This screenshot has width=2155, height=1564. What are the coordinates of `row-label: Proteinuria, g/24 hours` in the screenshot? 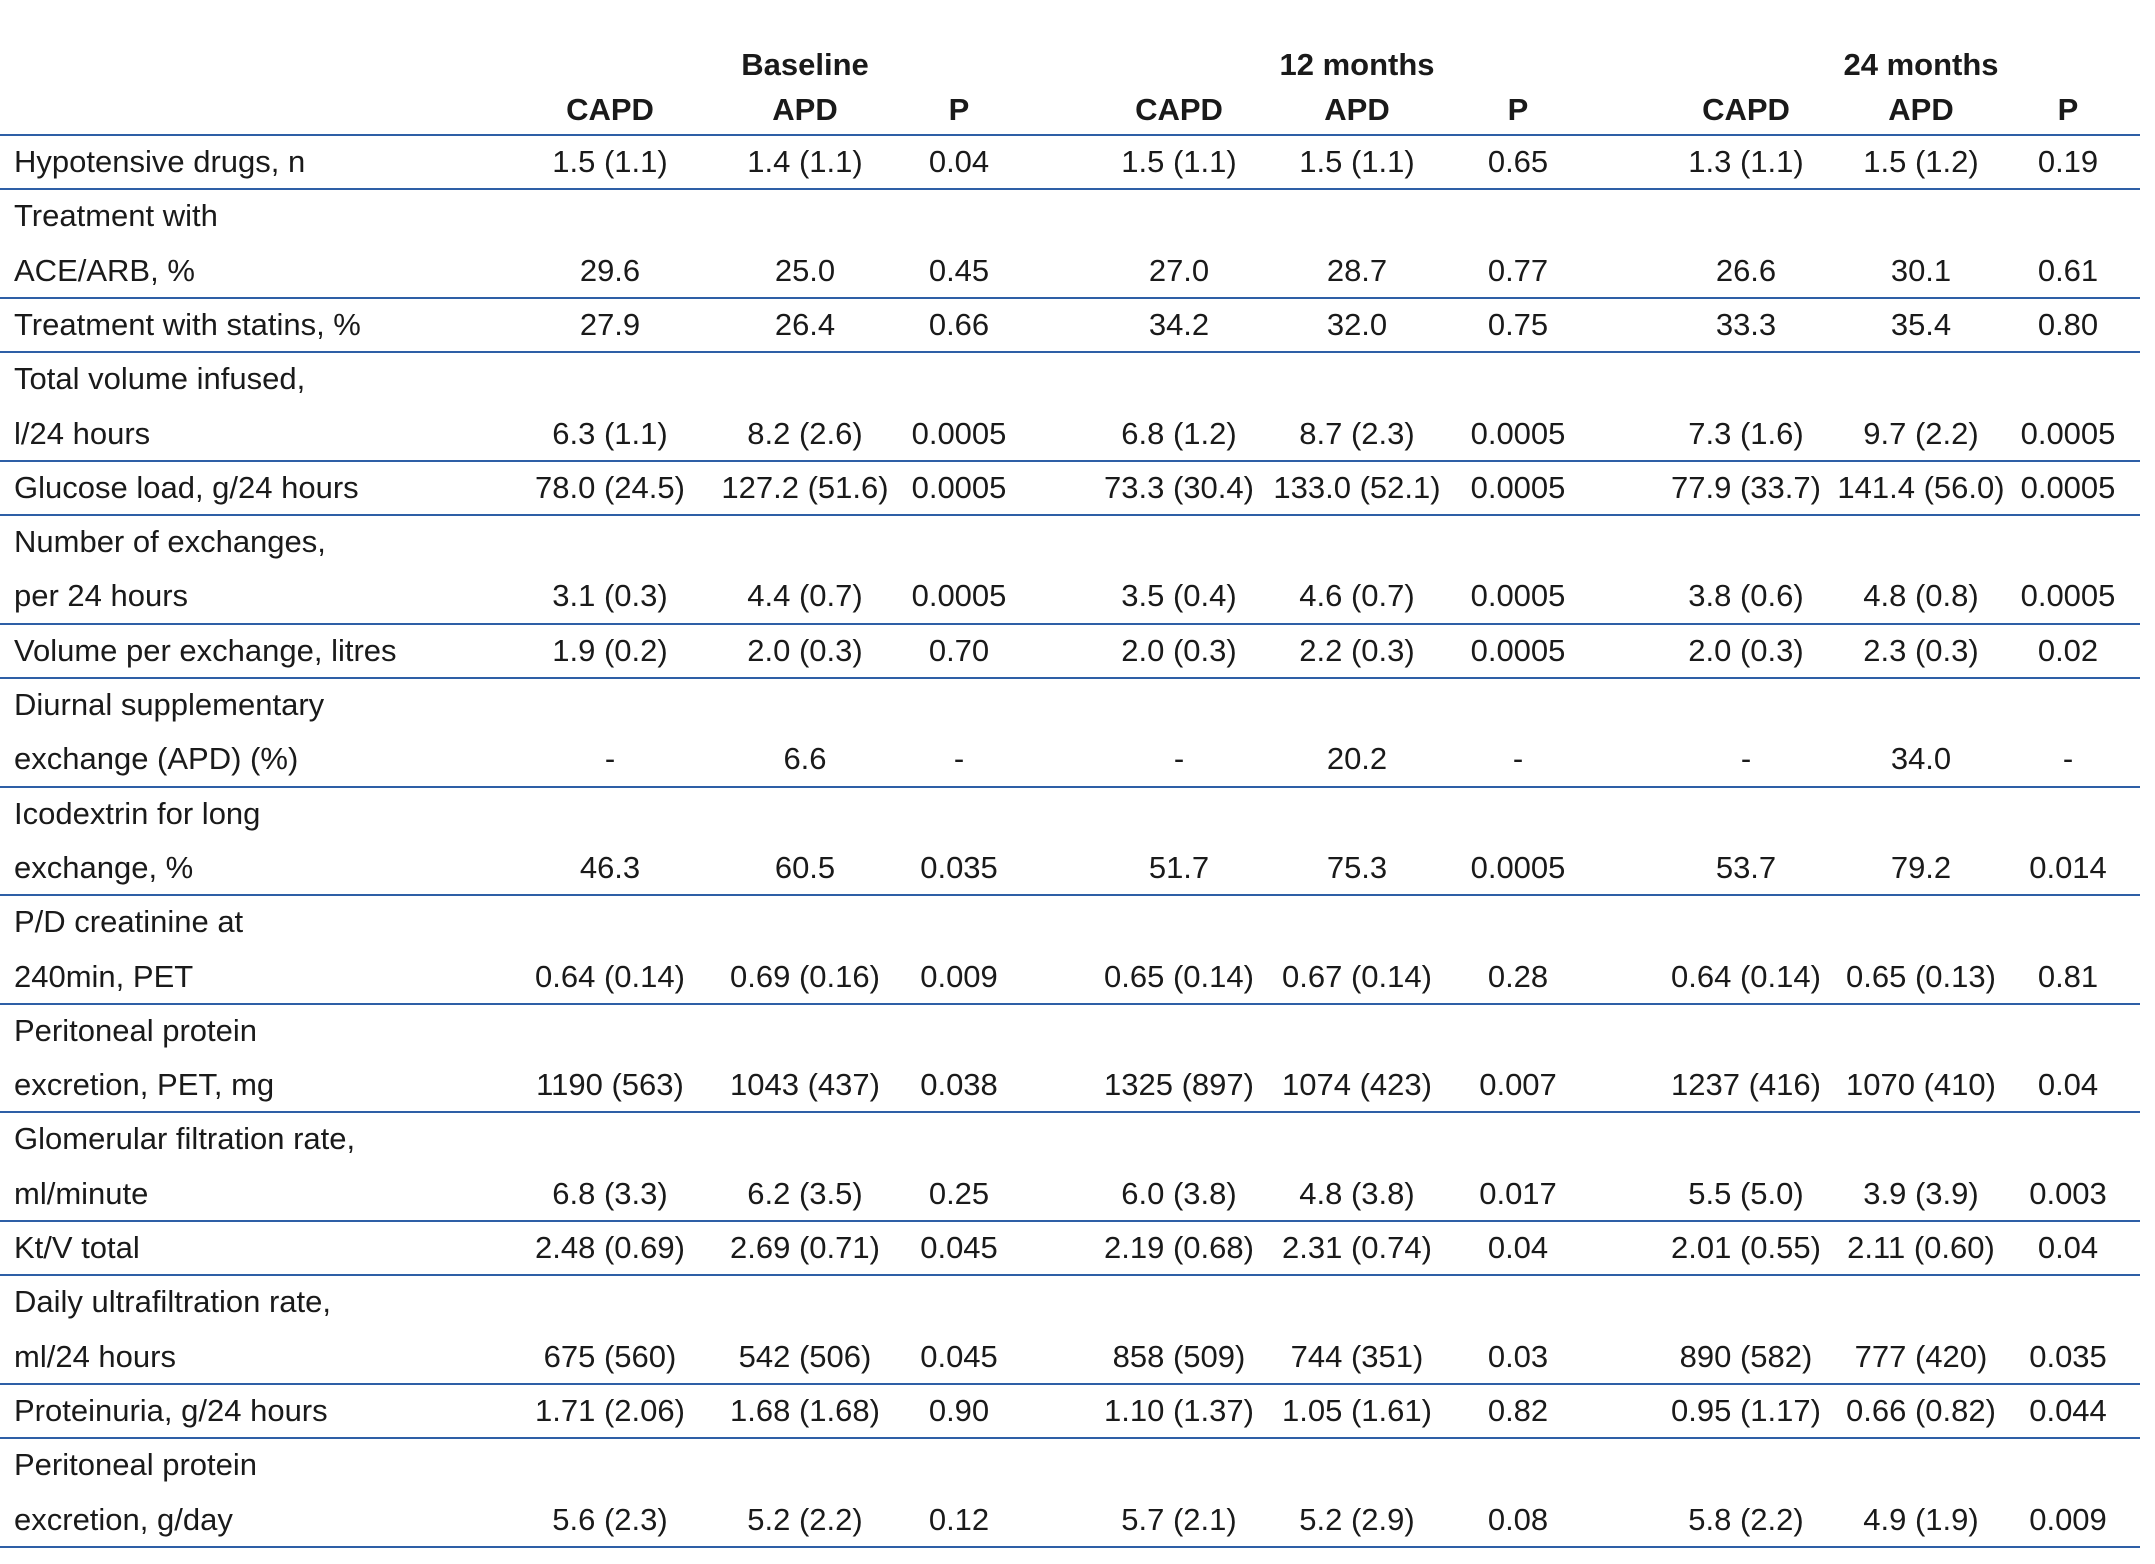 It's located at (171, 1410).